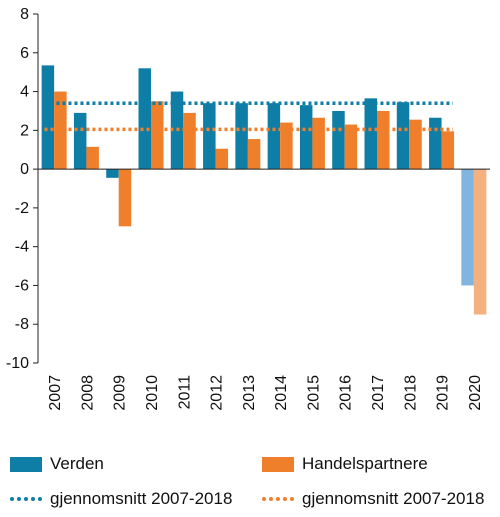 Image resolution: width=500 pixels, height=517 pixels. Describe the element at coordinates (24, 53) in the screenshot. I see `y-tick-label: 6` at that location.